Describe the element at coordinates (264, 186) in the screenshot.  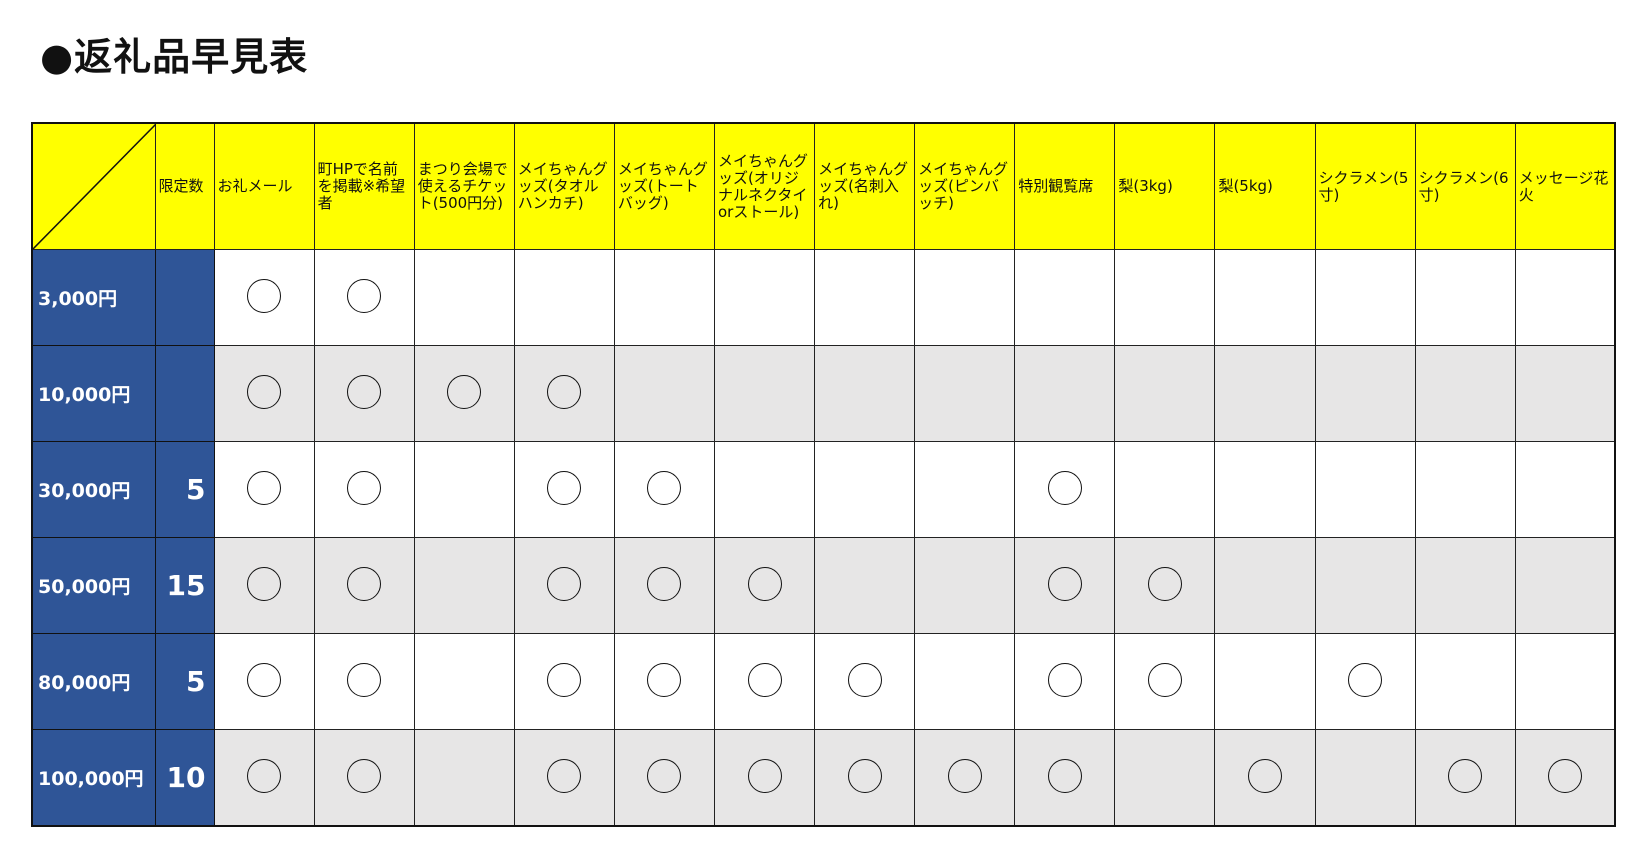
I see `header-item: お礼メール` at that location.